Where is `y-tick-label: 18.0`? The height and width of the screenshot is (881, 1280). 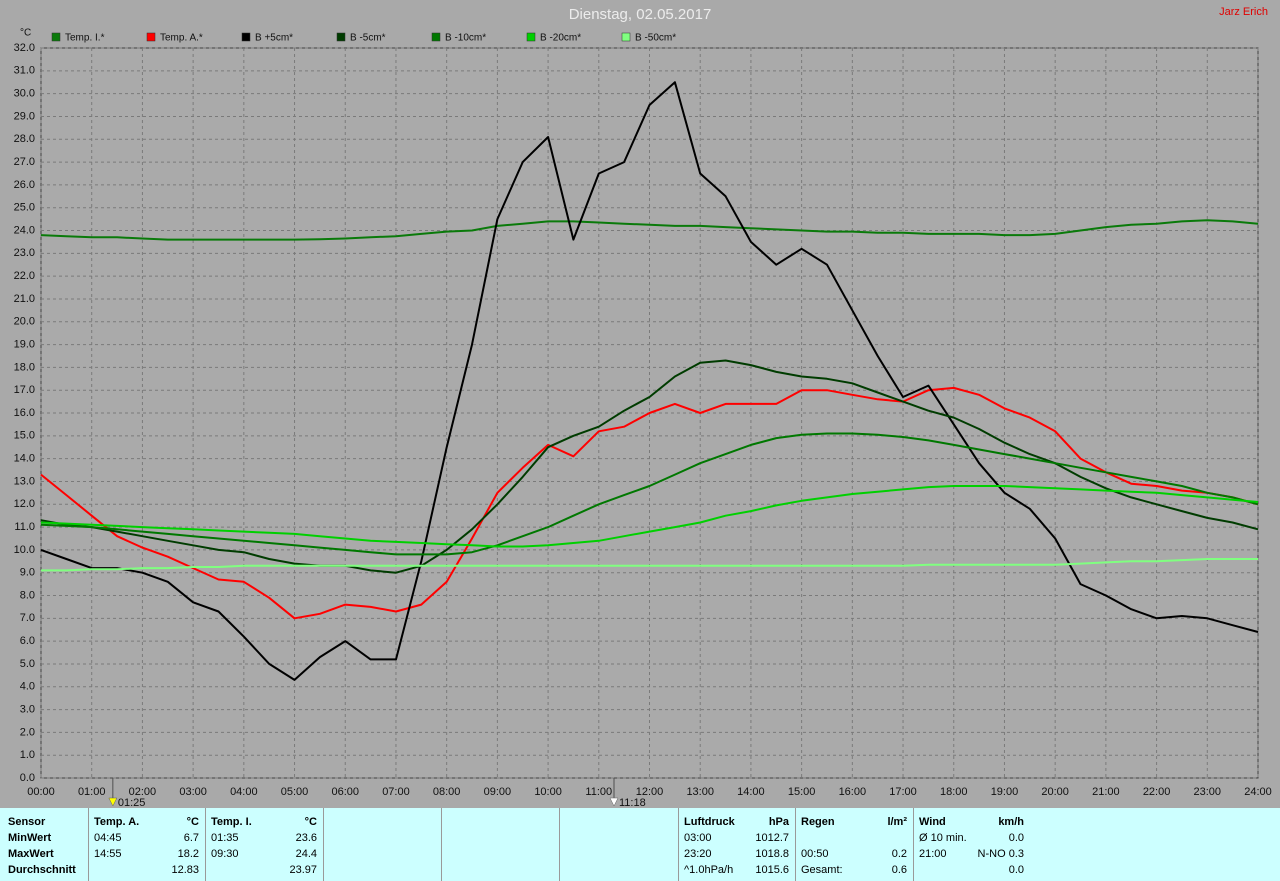
y-tick-label: 18.0 is located at coordinates (24, 367).